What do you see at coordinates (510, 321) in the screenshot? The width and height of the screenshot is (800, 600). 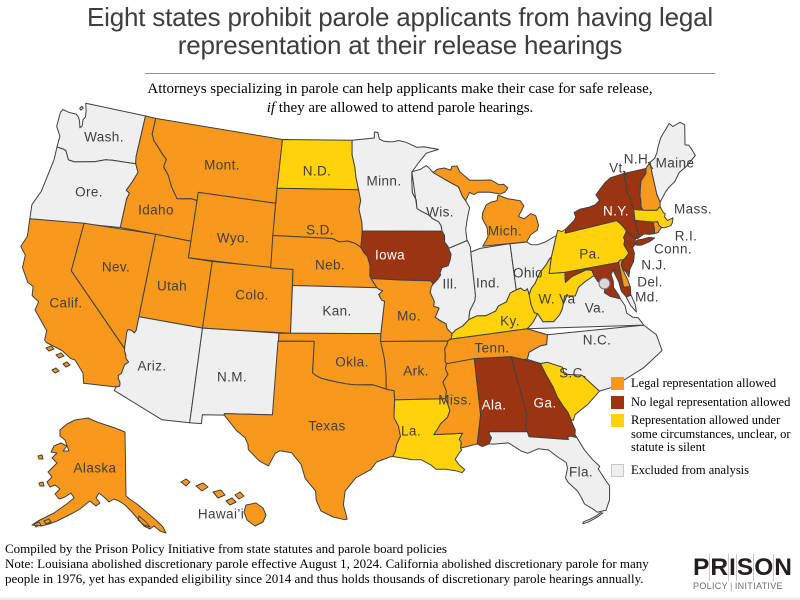 I see `svg-text: Ky.` at bounding box center [510, 321].